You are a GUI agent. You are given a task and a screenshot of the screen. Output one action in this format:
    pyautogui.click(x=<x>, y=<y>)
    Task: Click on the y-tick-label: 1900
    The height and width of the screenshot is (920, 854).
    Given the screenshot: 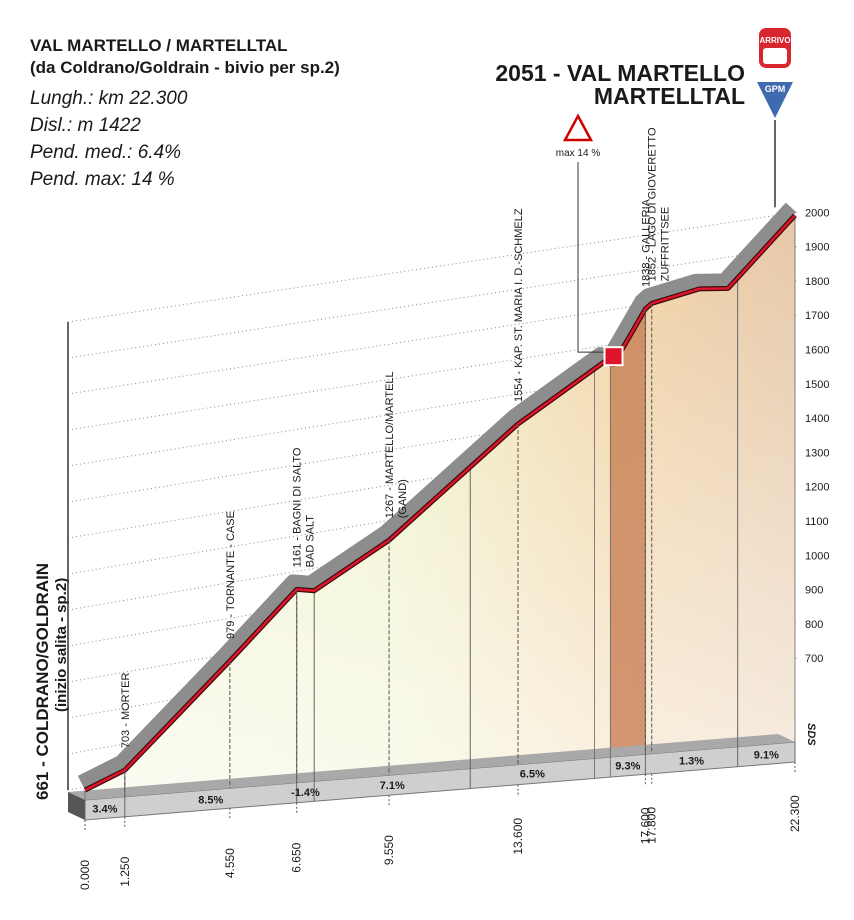 What is the action you would take?
    pyautogui.click(x=817, y=248)
    